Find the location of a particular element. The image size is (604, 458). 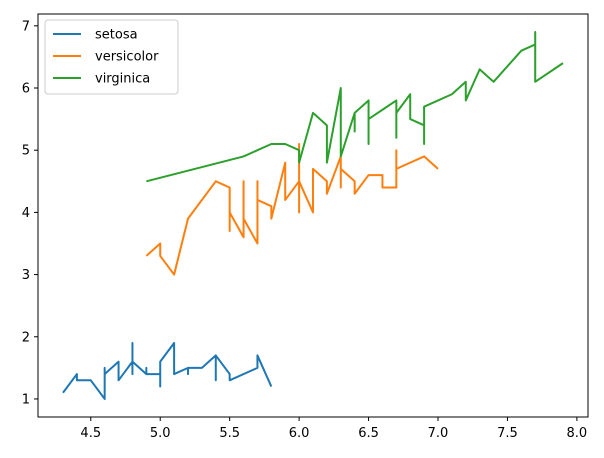

series-line-setosa is located at coordinates (167, 370).